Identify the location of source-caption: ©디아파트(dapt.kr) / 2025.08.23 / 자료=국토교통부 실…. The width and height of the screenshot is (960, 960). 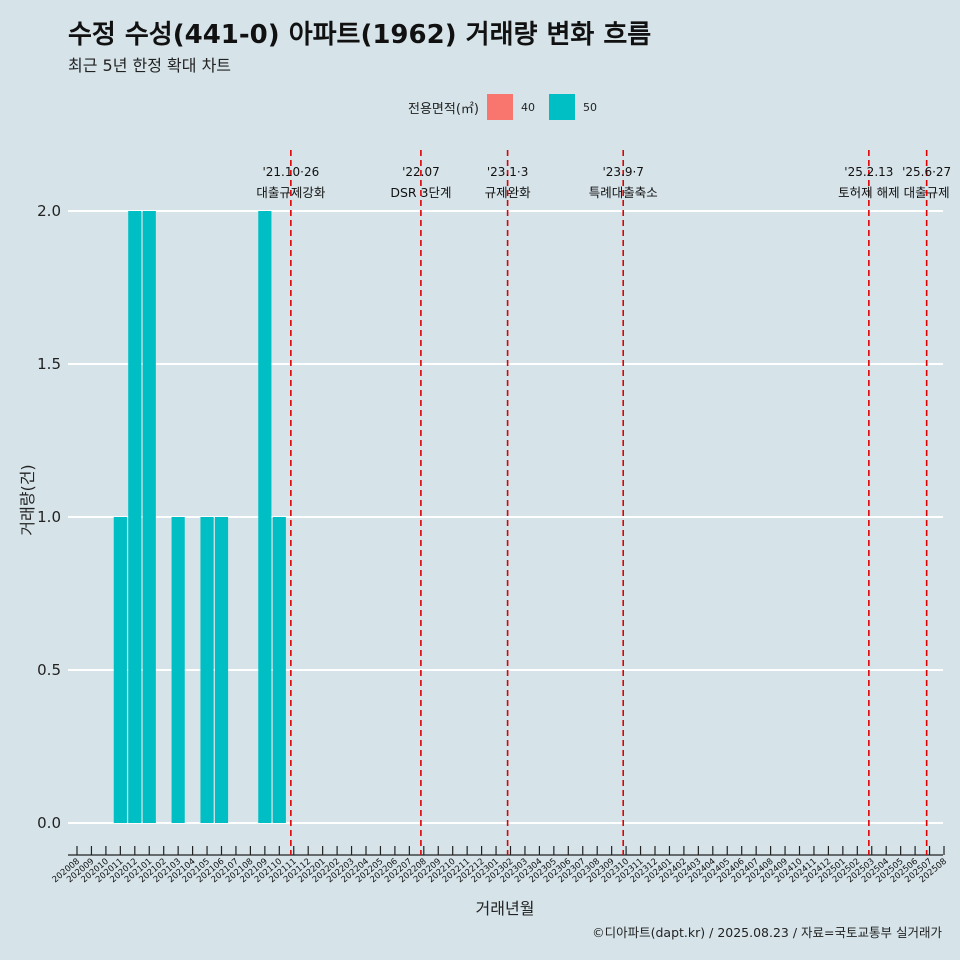
(767, 932).